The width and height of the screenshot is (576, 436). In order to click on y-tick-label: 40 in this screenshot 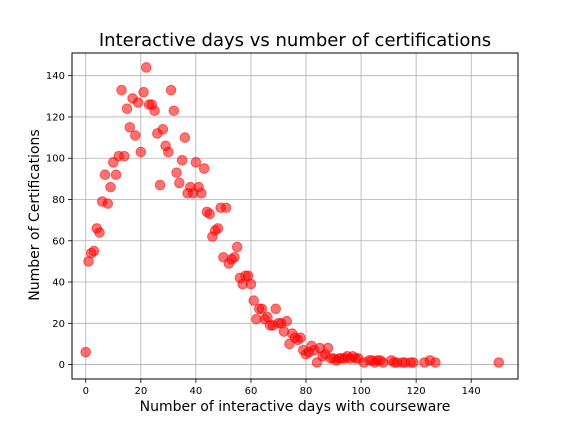, I will do `click(58, 283)`.